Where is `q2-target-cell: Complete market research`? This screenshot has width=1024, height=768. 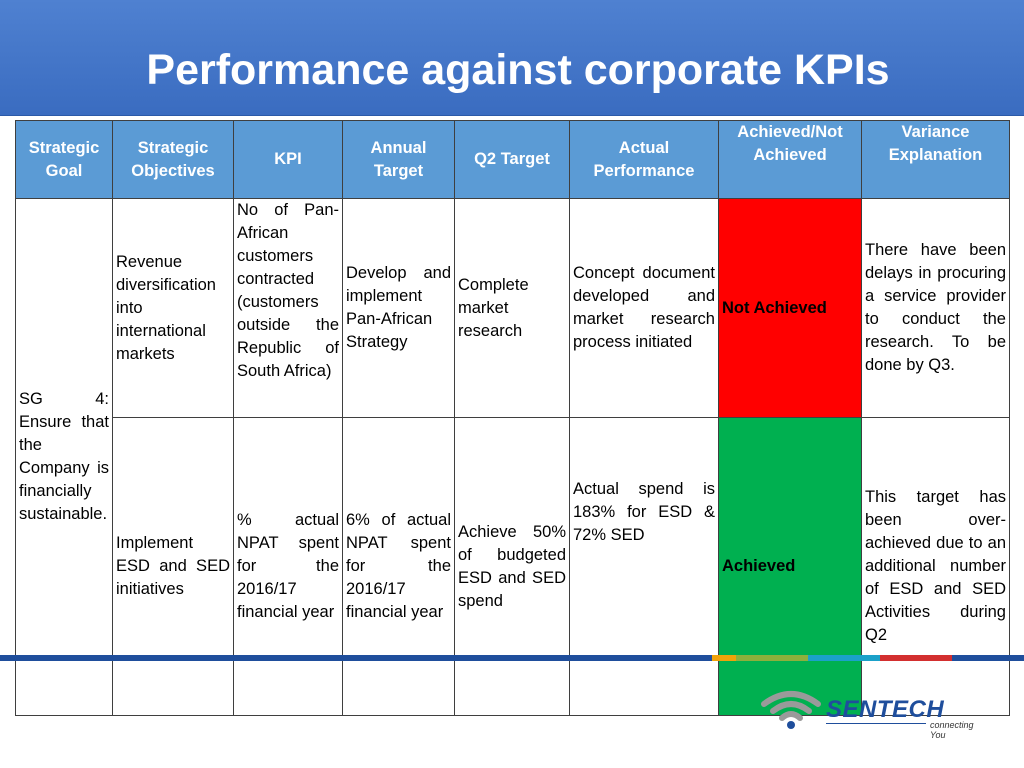
q2-target-cell: Complete market research is located at coordinates (512, 308).